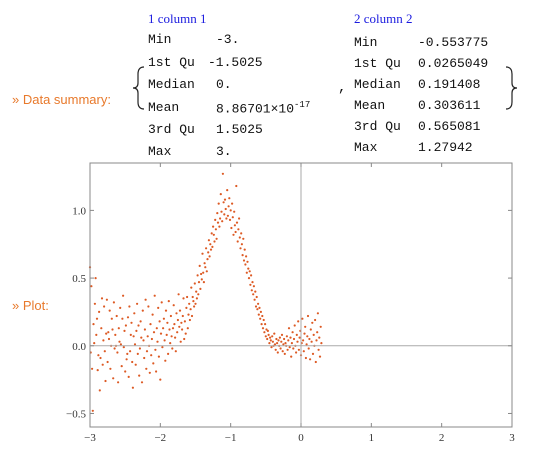  What do you see at coordinates (377, 84) in the screenshot?
I see `stat-name: Median` at bounding box center [377, 84].